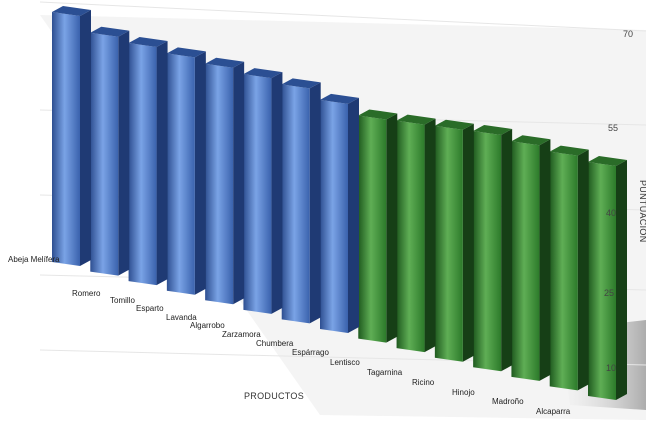 This screenshot has height=422, width=646. I want to click on y-tick-label: 25, so click(609, 293).